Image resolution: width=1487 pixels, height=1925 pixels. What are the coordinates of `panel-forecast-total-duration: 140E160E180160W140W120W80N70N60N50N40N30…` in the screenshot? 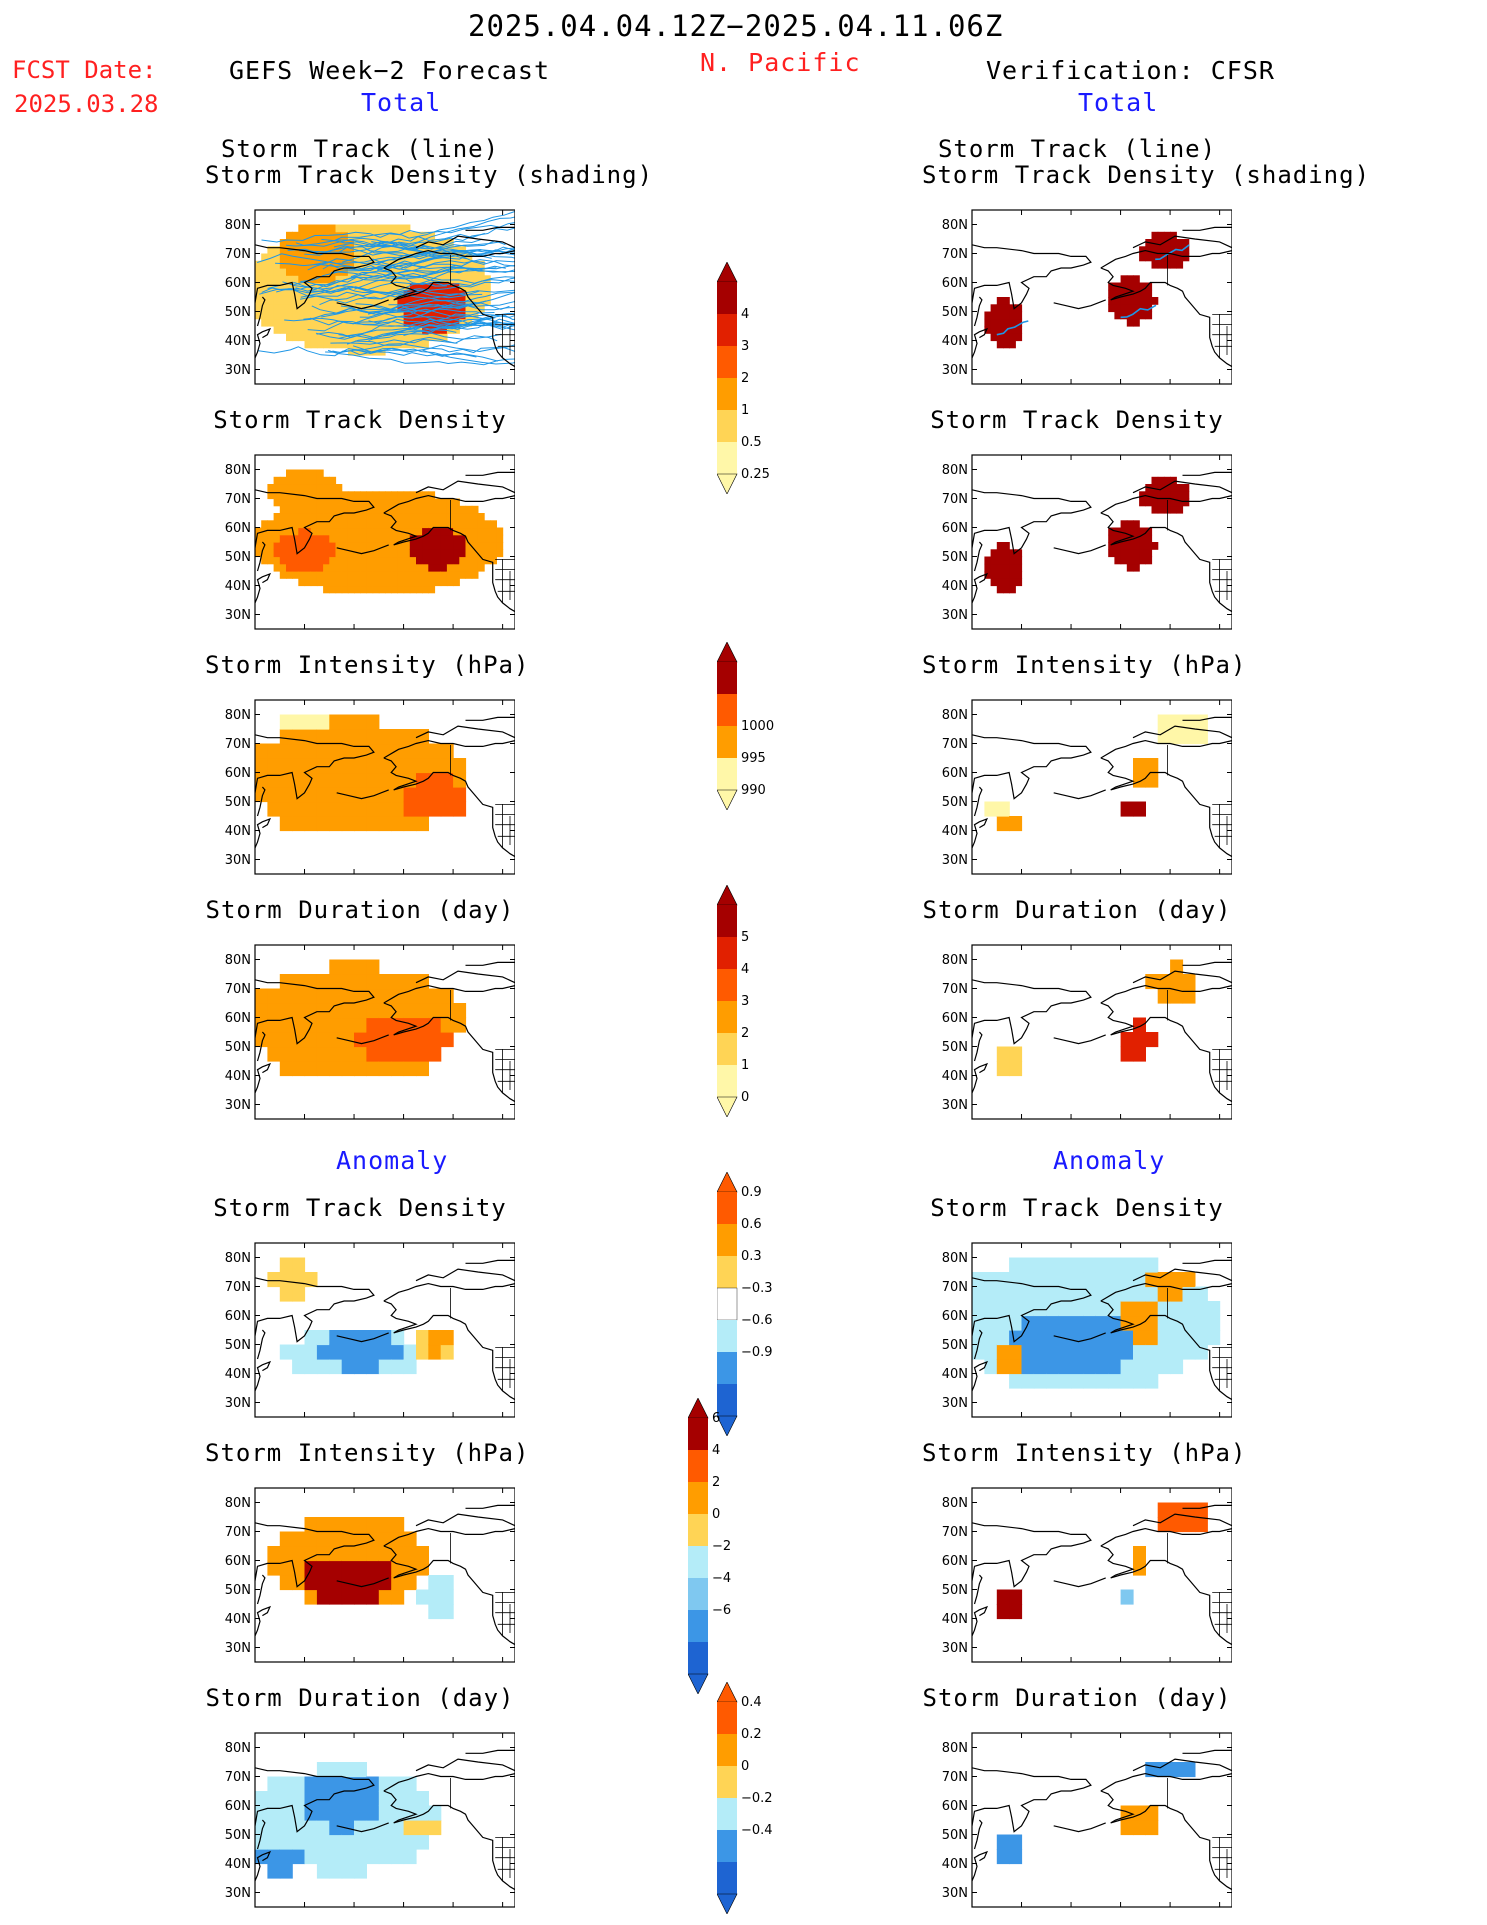 It's located at (360, 1010).